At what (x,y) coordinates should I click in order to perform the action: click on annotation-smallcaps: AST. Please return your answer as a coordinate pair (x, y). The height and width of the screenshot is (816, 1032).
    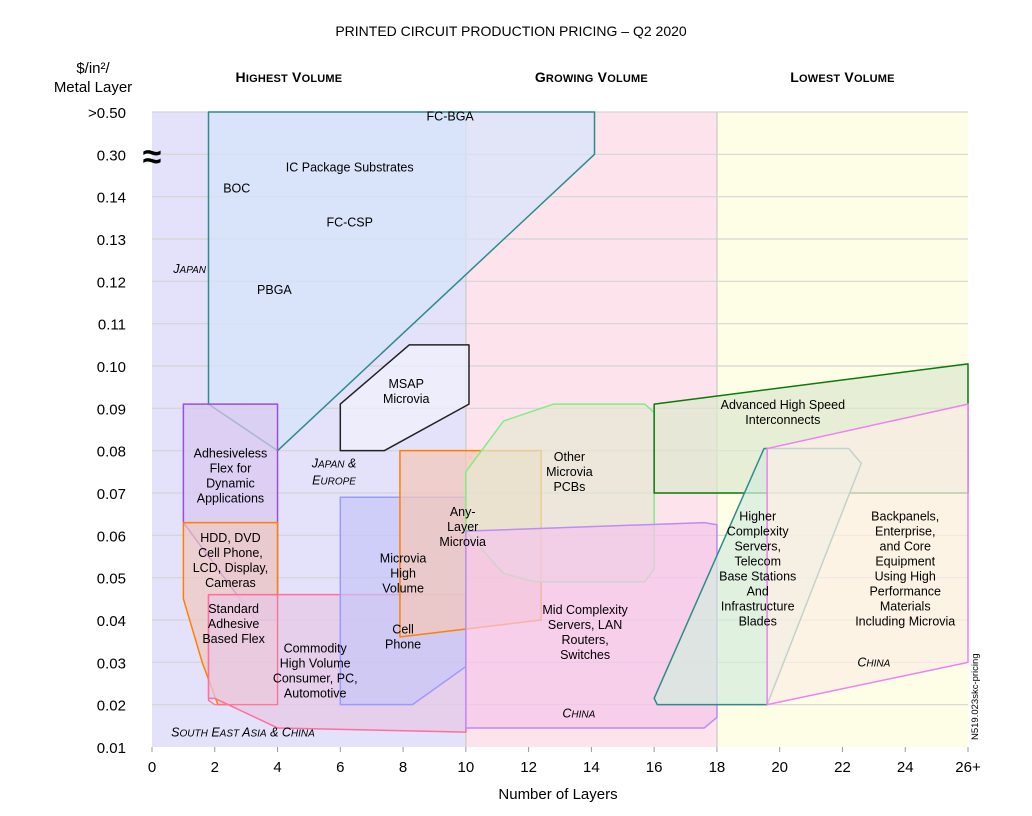
    Looking at the image, I should click on (229, 733).